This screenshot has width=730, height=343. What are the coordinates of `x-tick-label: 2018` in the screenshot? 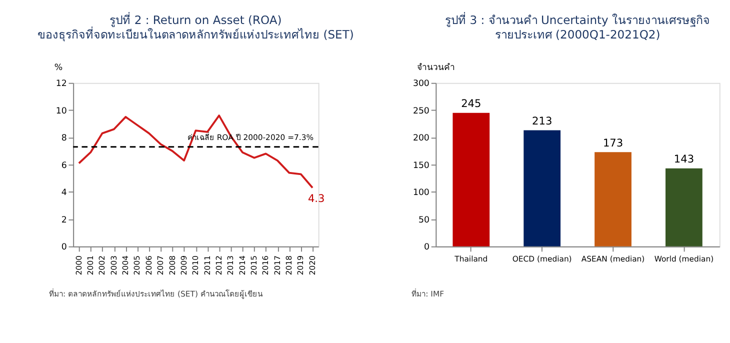 It's located at (289, 265).